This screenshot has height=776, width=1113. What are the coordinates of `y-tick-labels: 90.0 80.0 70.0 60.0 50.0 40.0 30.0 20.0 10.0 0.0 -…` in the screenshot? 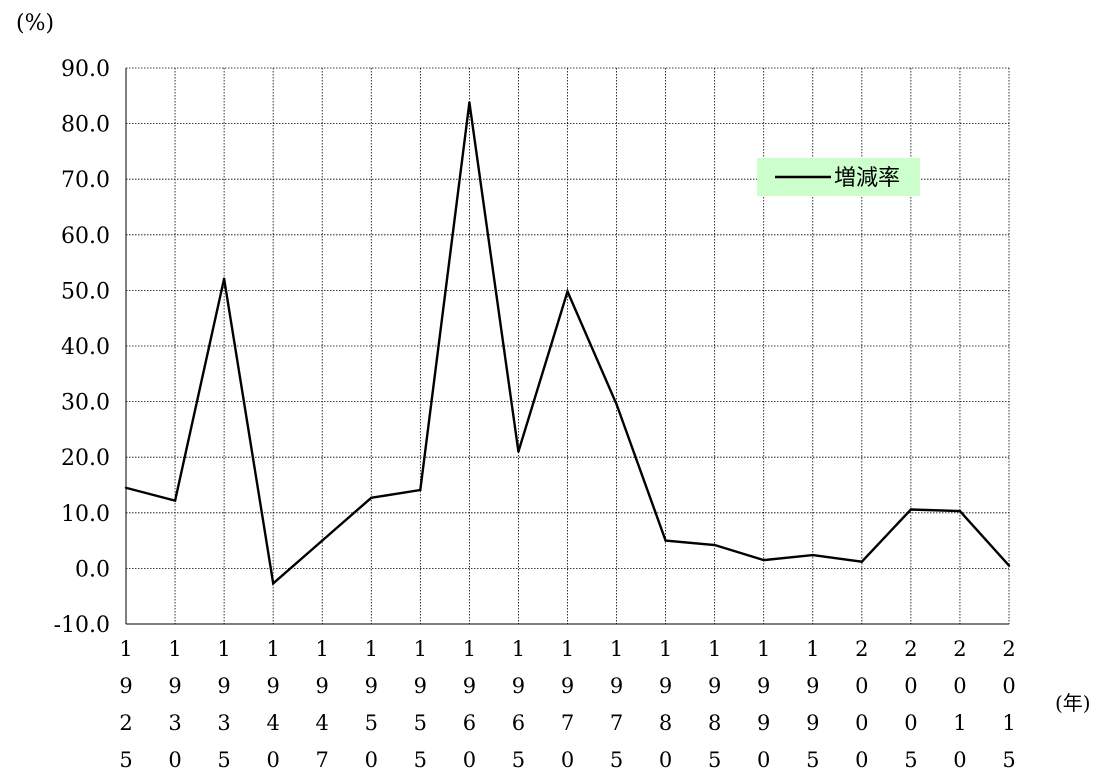 It's located at (82, 347).